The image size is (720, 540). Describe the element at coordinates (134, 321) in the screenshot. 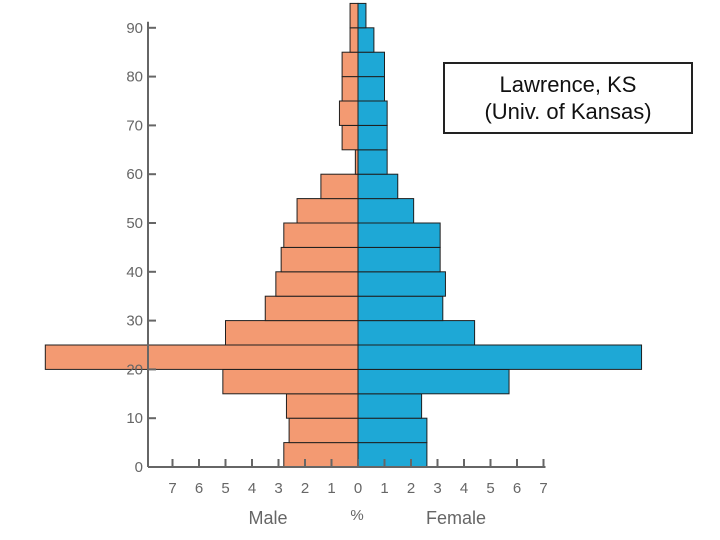

I see `y-tick-label-30: 30` at that location.